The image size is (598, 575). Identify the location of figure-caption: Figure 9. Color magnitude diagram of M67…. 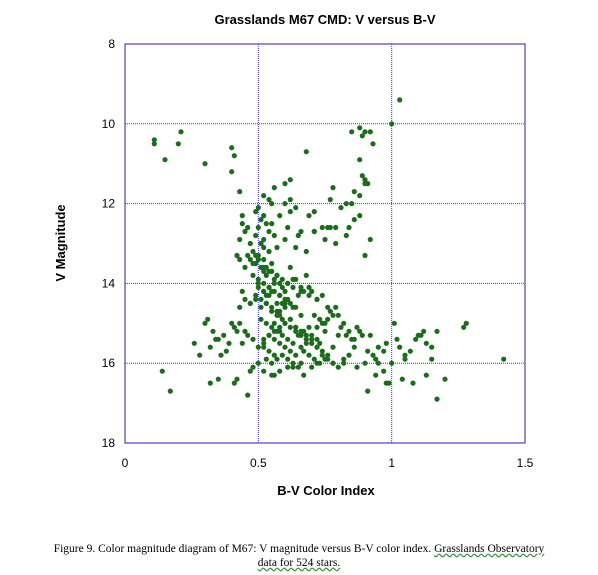
(299, 556).